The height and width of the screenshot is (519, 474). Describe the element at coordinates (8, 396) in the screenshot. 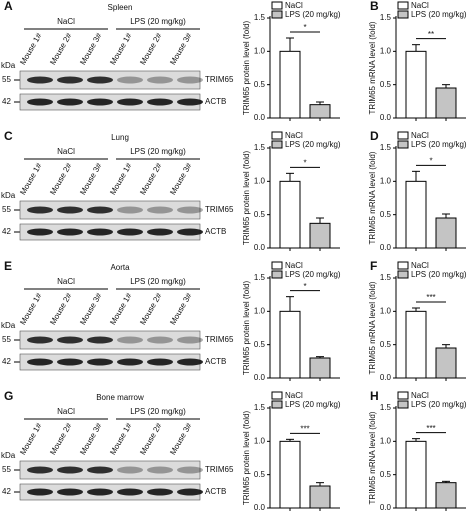

I see `panel-letter: G` at that location.